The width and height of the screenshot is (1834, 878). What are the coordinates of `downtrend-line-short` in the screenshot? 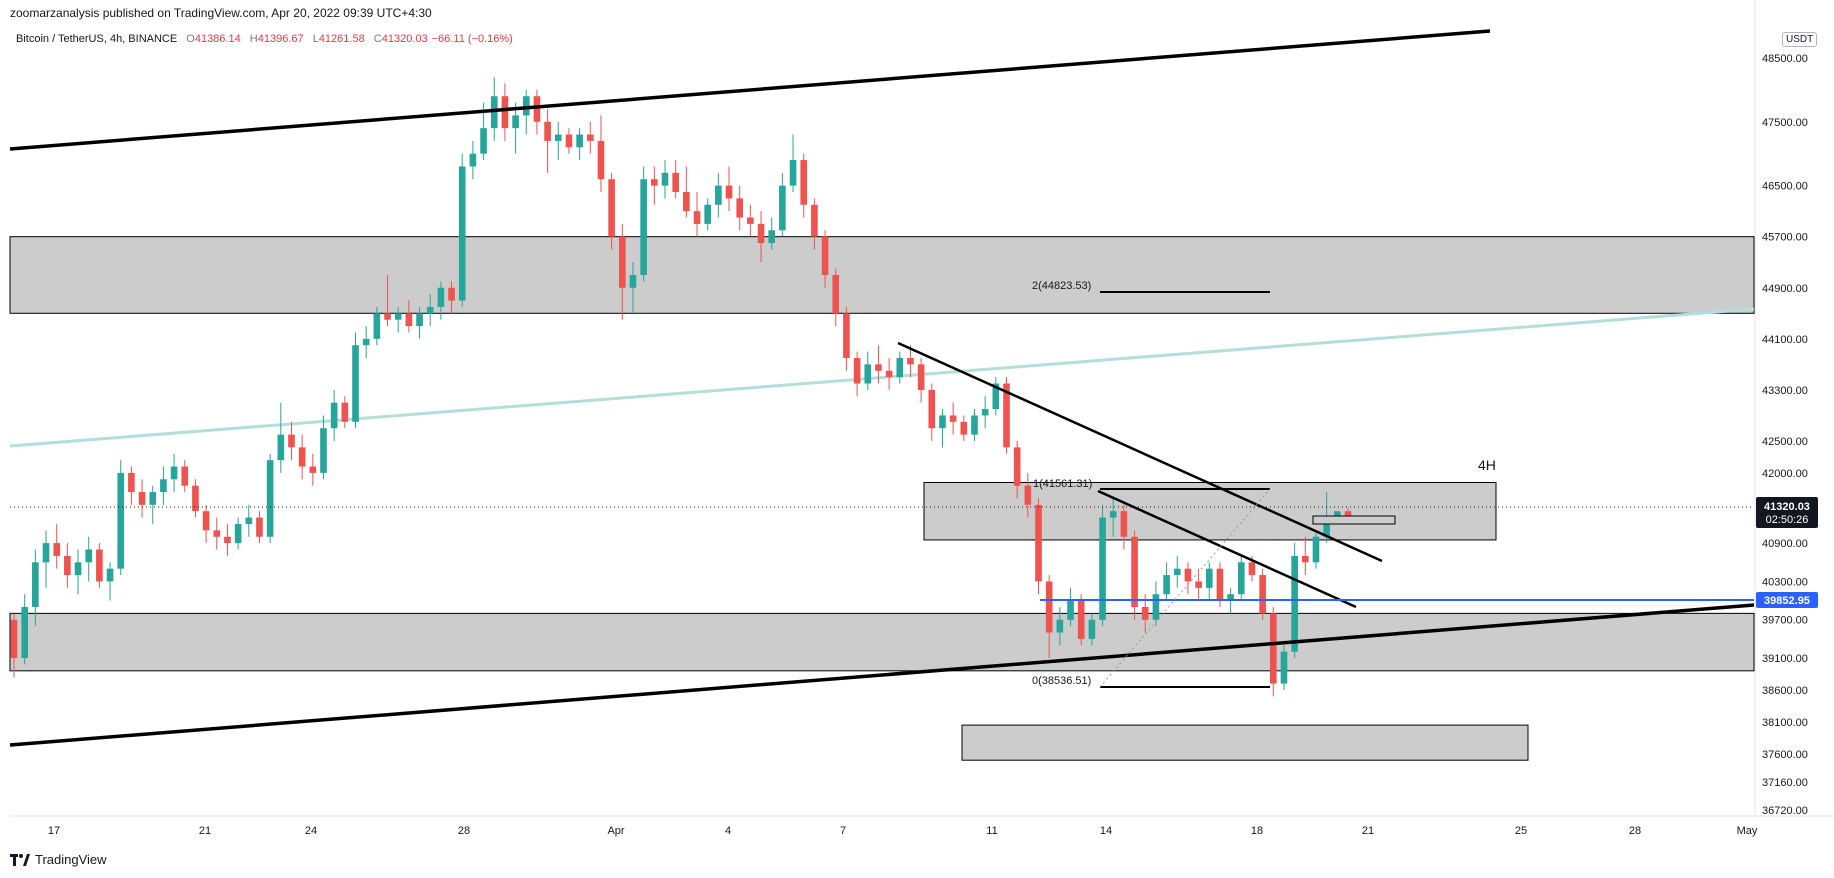 It's located at (1227, 549).